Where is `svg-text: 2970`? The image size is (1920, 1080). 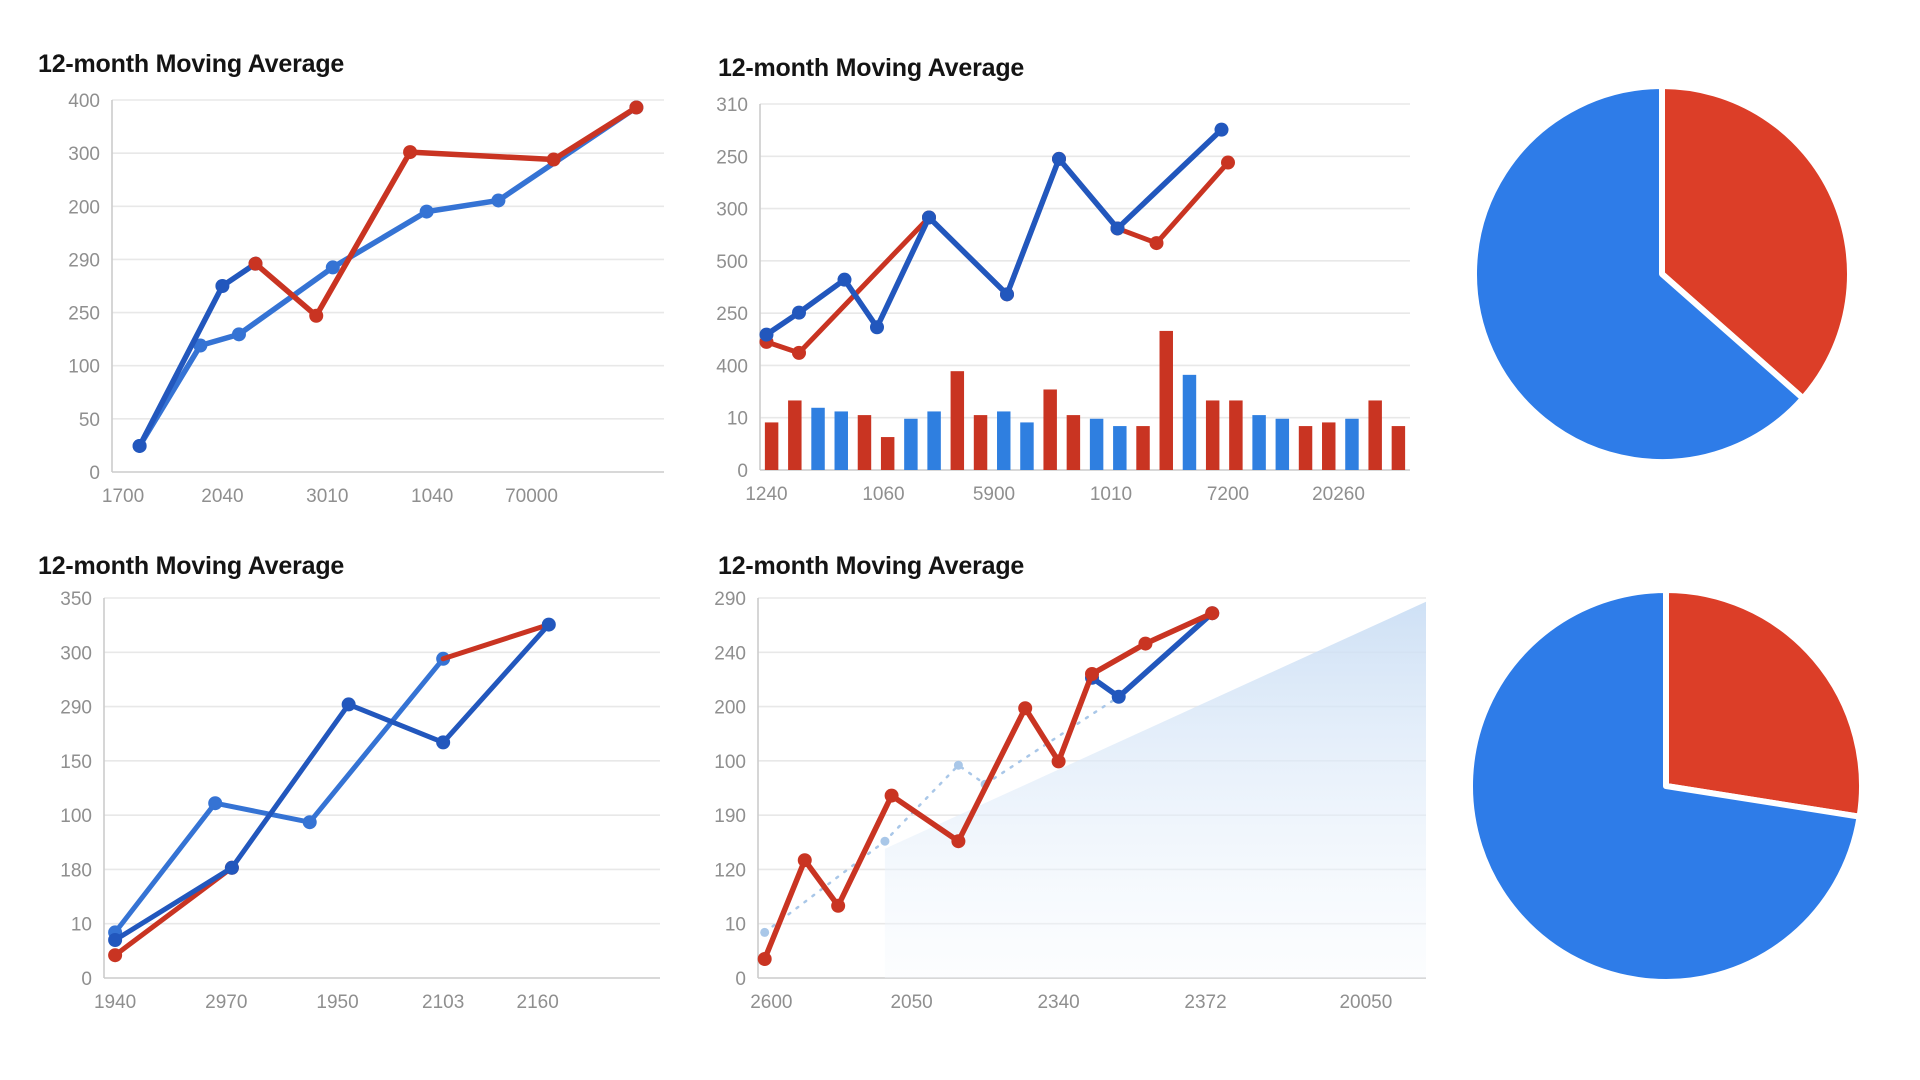
svg-text: 2970 is located at coordinates (226, 1002).